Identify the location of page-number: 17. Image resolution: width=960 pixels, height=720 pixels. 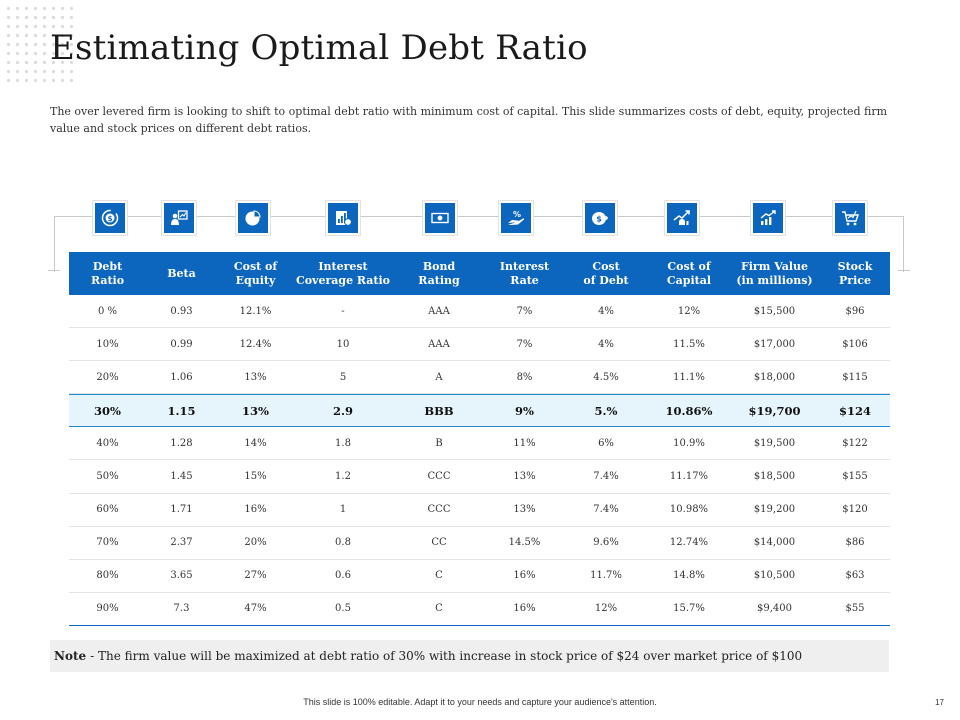
(939, 702).